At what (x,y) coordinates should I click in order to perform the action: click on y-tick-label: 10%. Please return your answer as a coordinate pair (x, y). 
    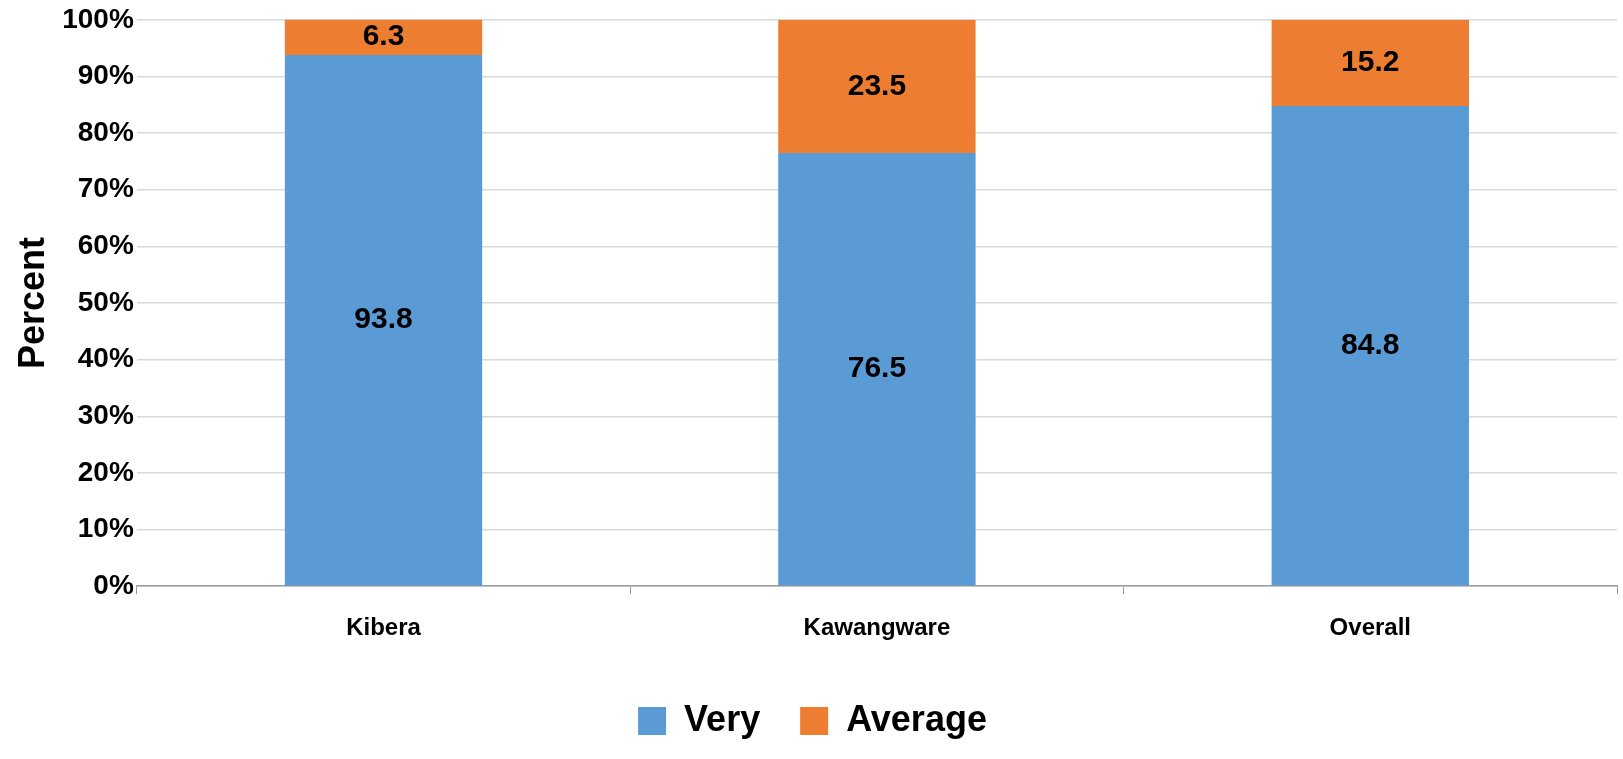
    Looking at the image, I should click on (105, 528).